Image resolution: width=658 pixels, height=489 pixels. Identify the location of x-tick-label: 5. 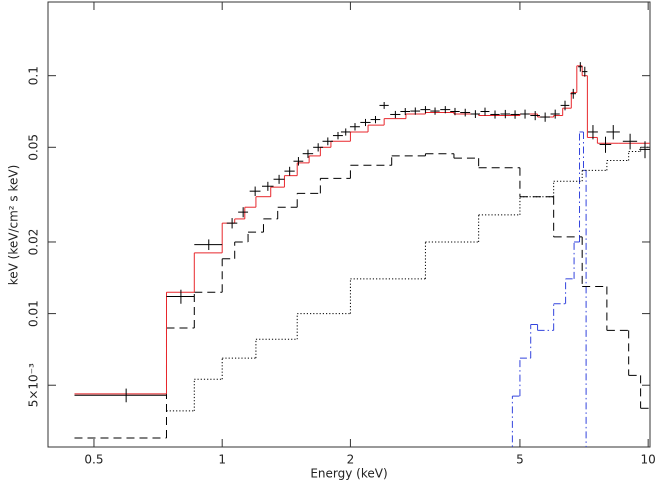
(520, 460).